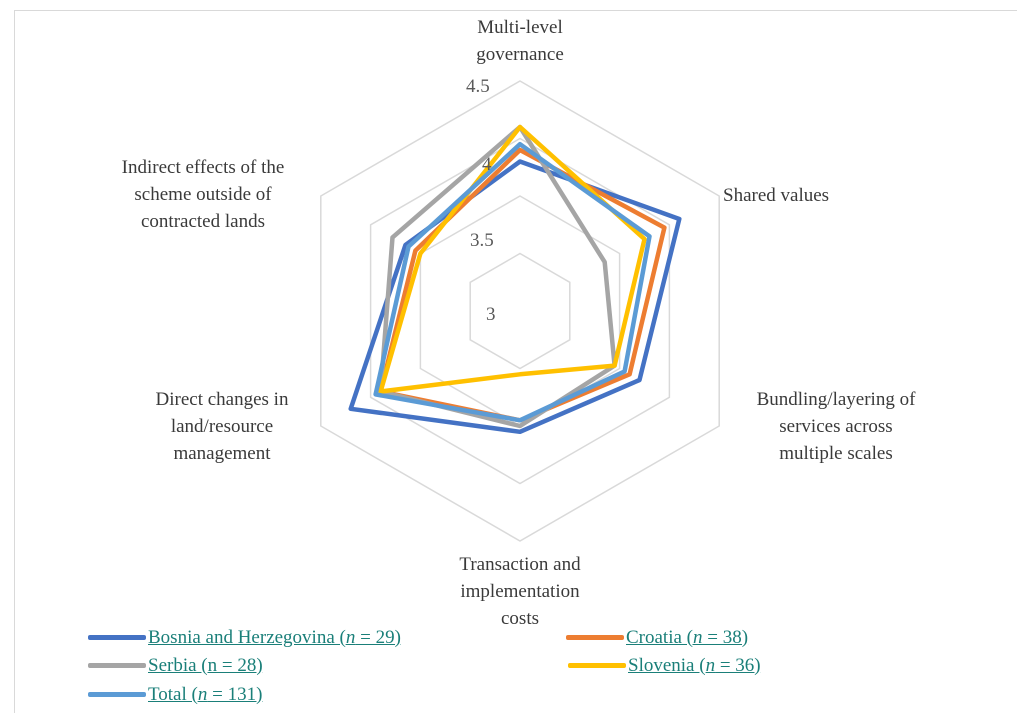 The image size is (1017, 713). What do you see at coordinates (595, 637) in the screenshot?
I see `legend-swatch-croatia` at bounding box center [595, 637].